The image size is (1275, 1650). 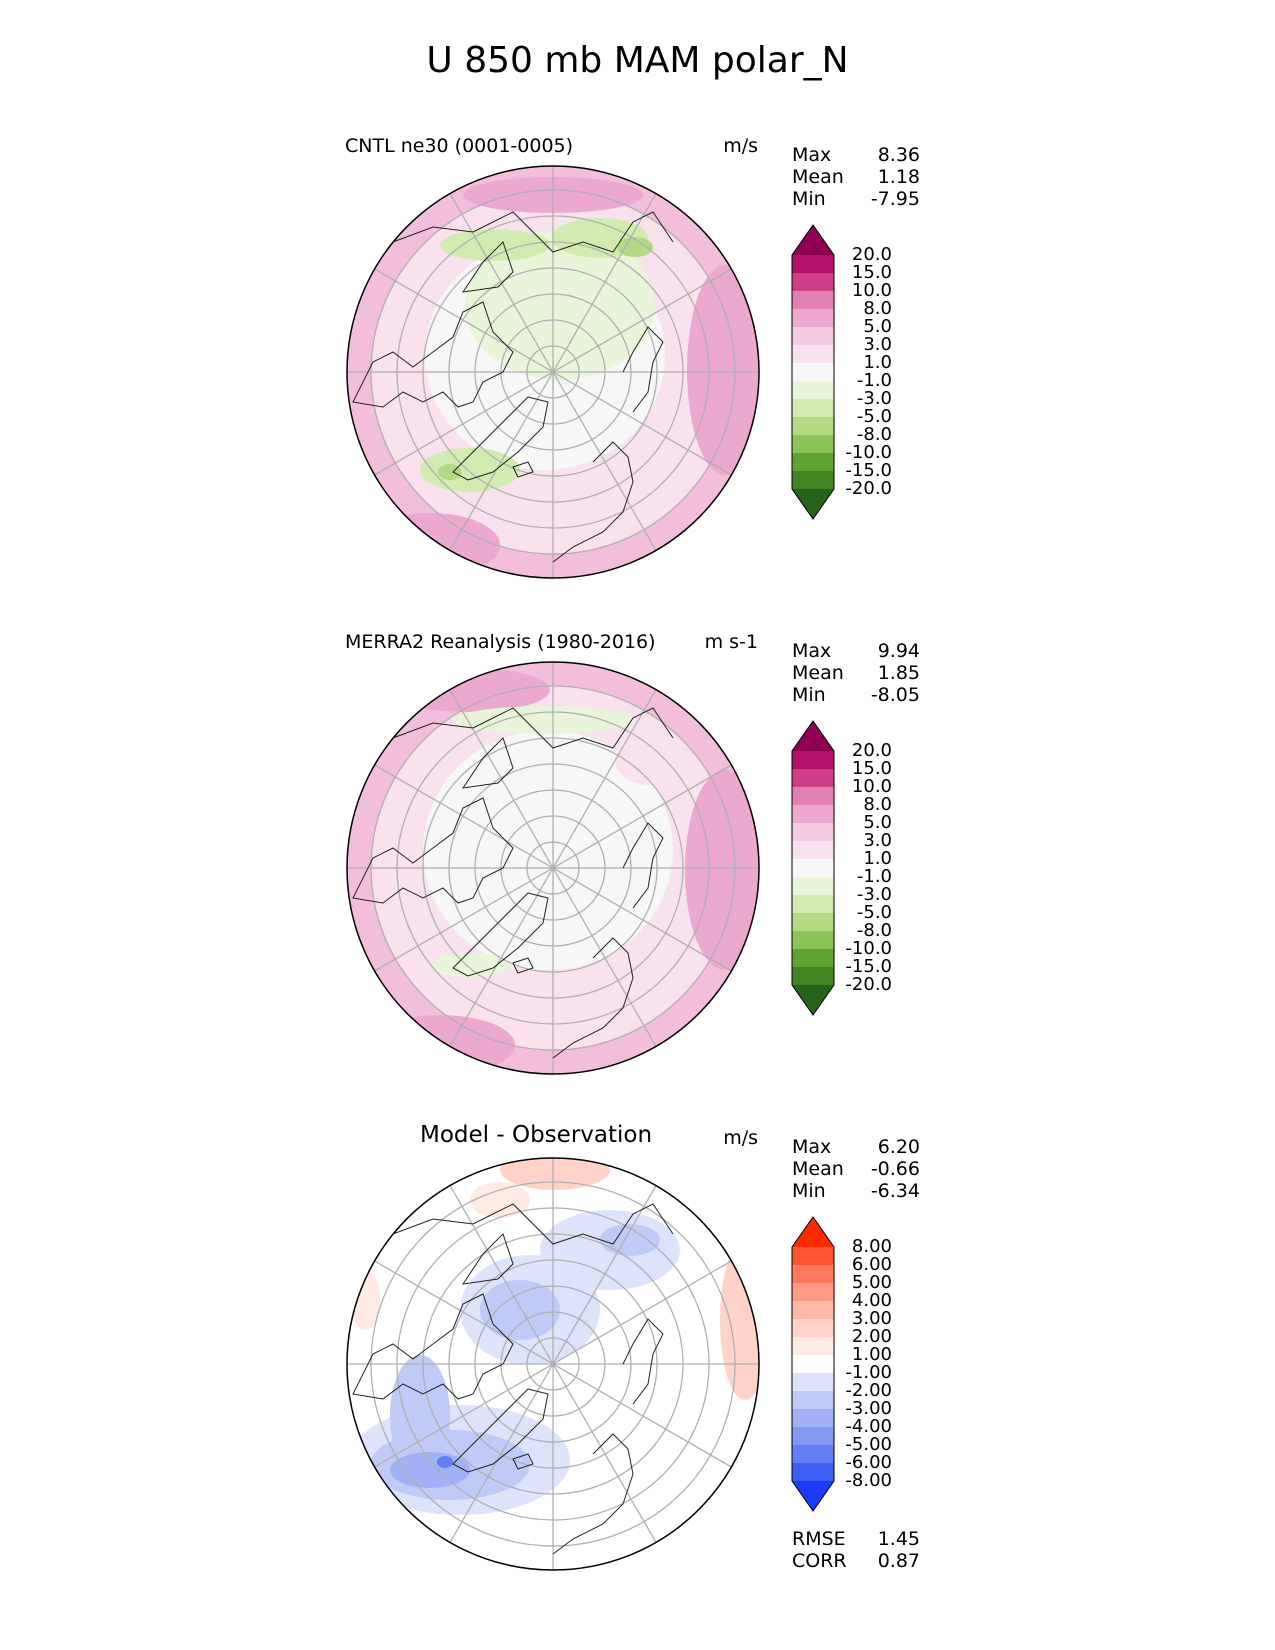 What do you see at coordinates (731, 642) in the screenshot?
I see `panel-2-units: m s-1` at bounding box center [731, 642].